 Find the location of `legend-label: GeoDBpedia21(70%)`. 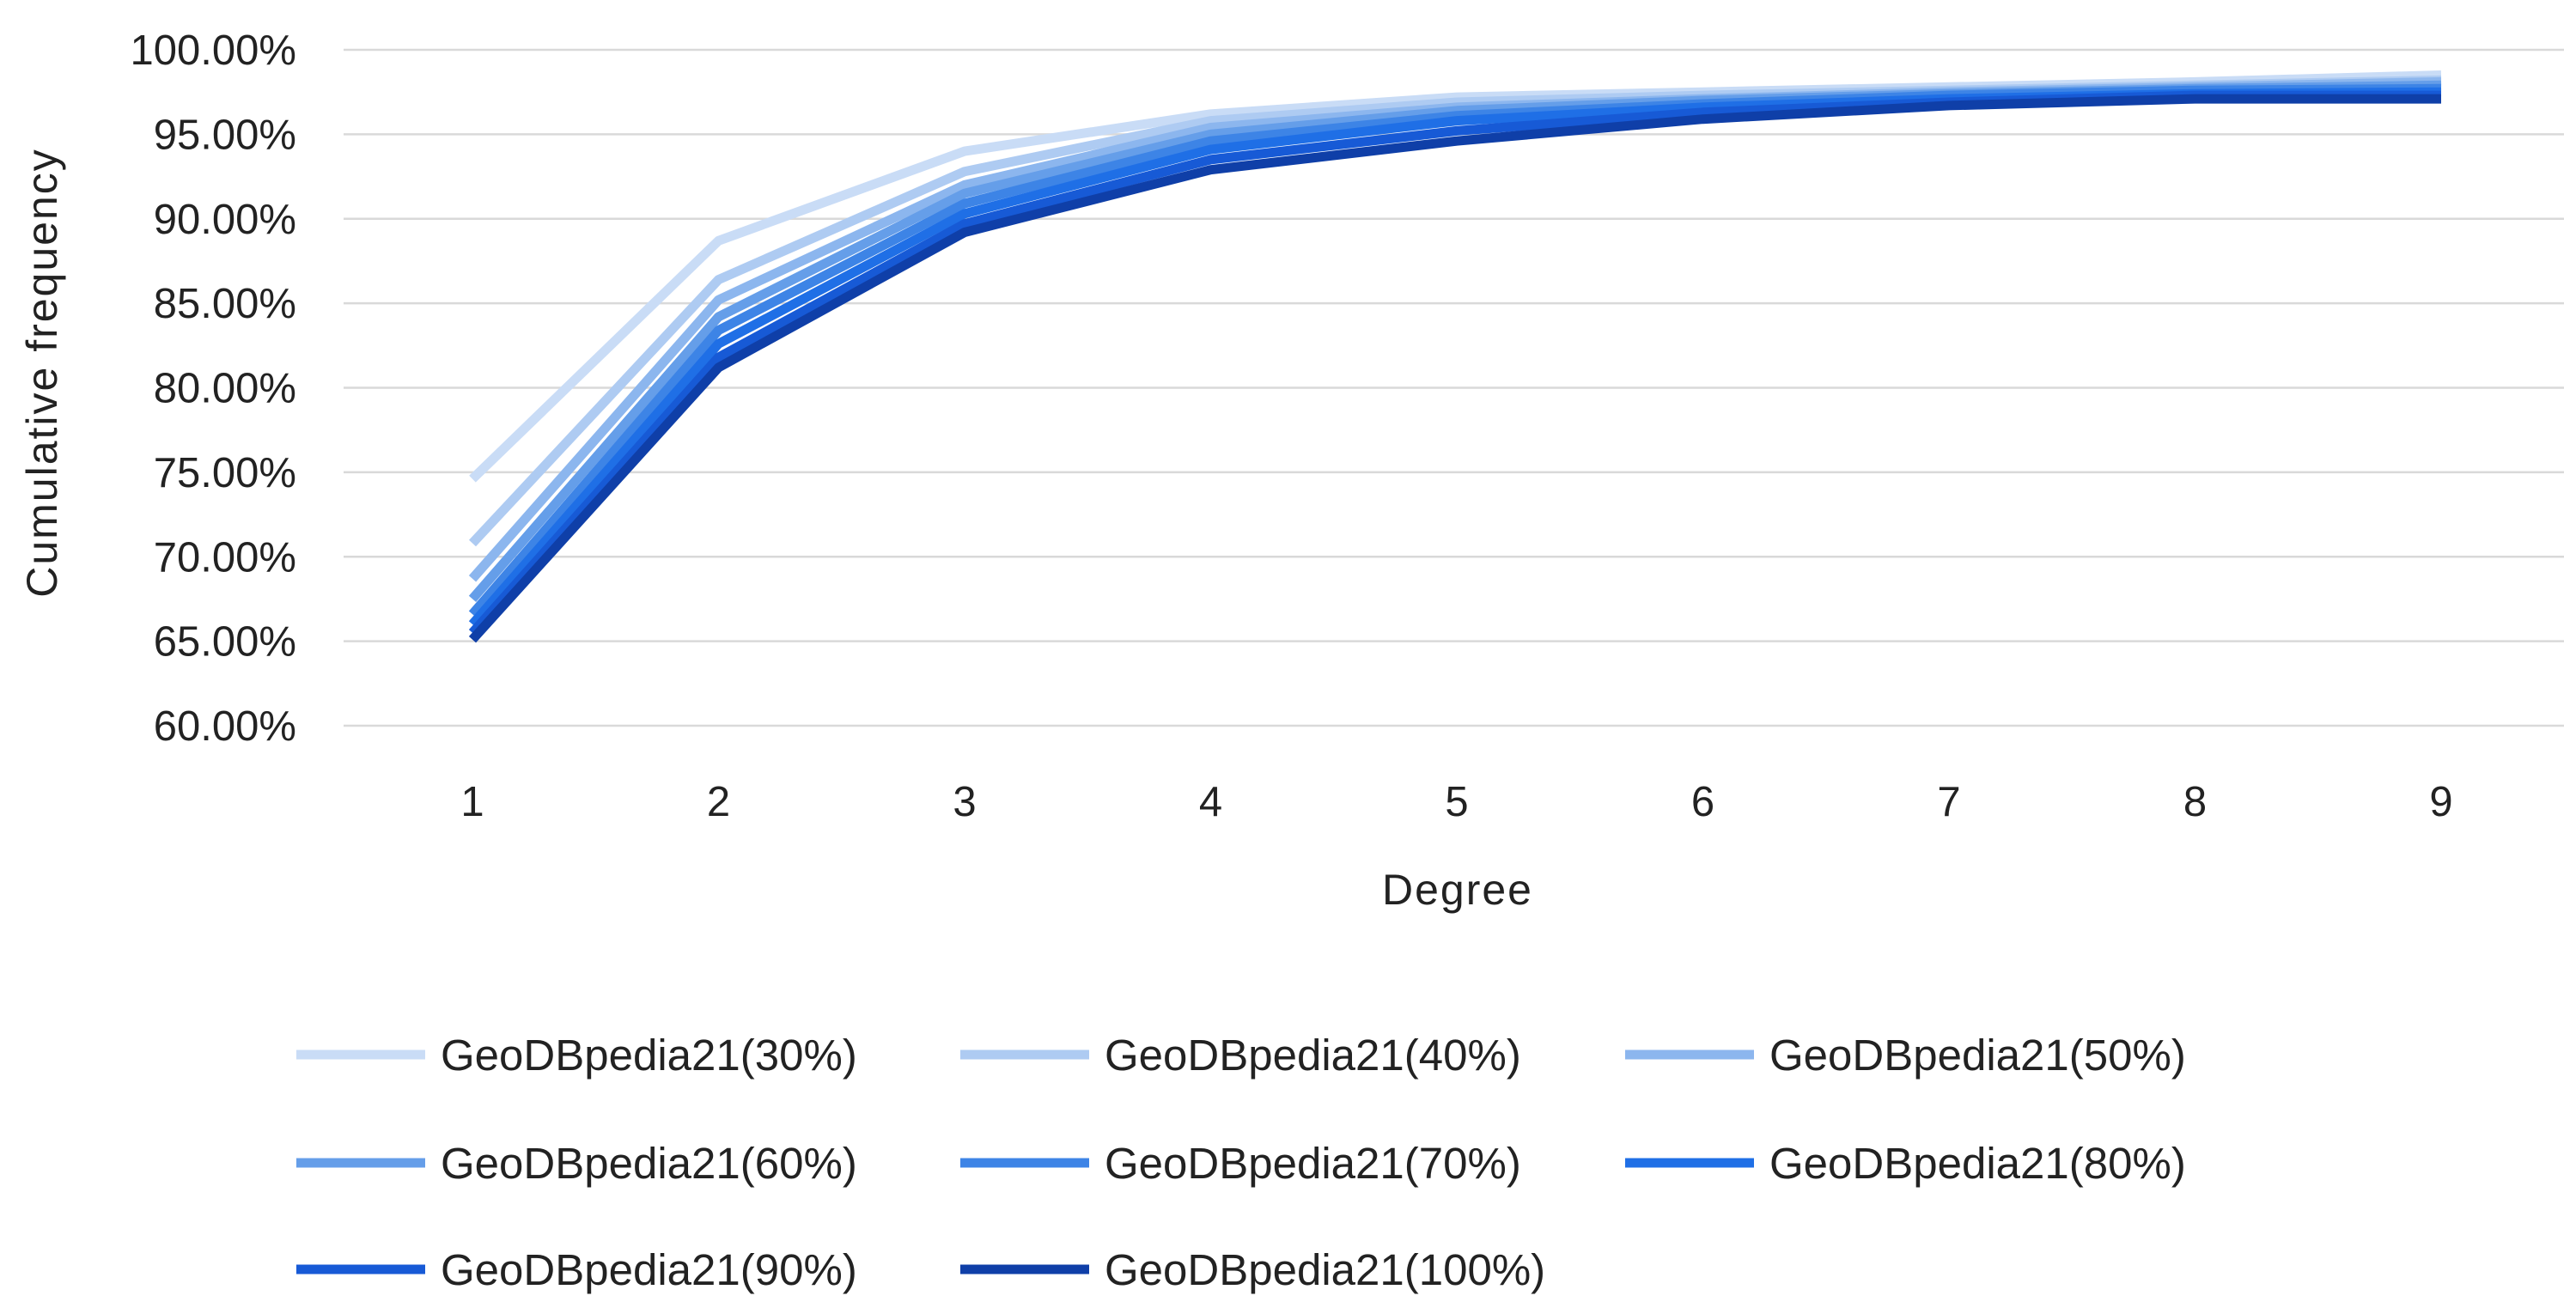

legend-label: GeoDBpedia21(70%) is located at coordinates (1313, 1163).